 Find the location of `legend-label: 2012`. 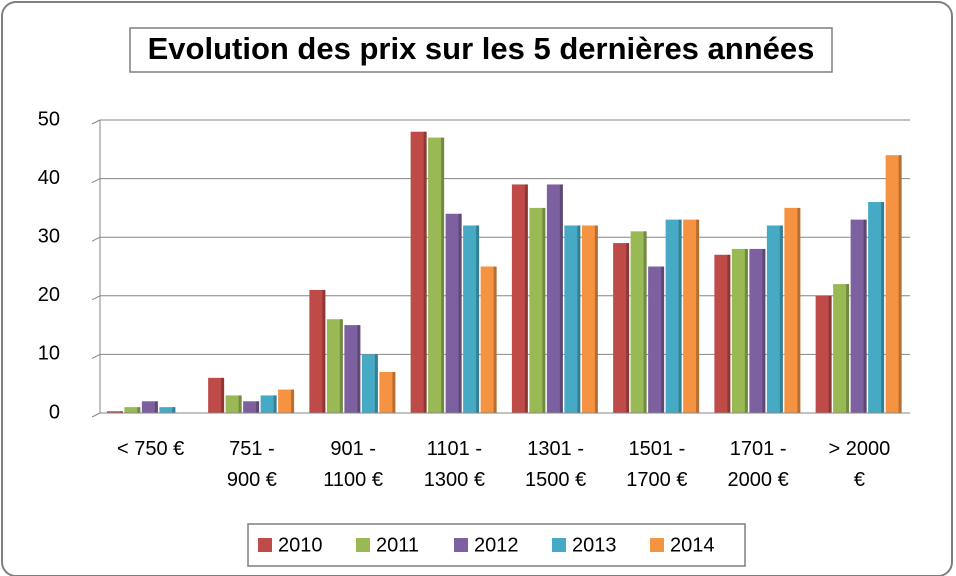

legend-label: 2012 is located at coordinates (496, 545).